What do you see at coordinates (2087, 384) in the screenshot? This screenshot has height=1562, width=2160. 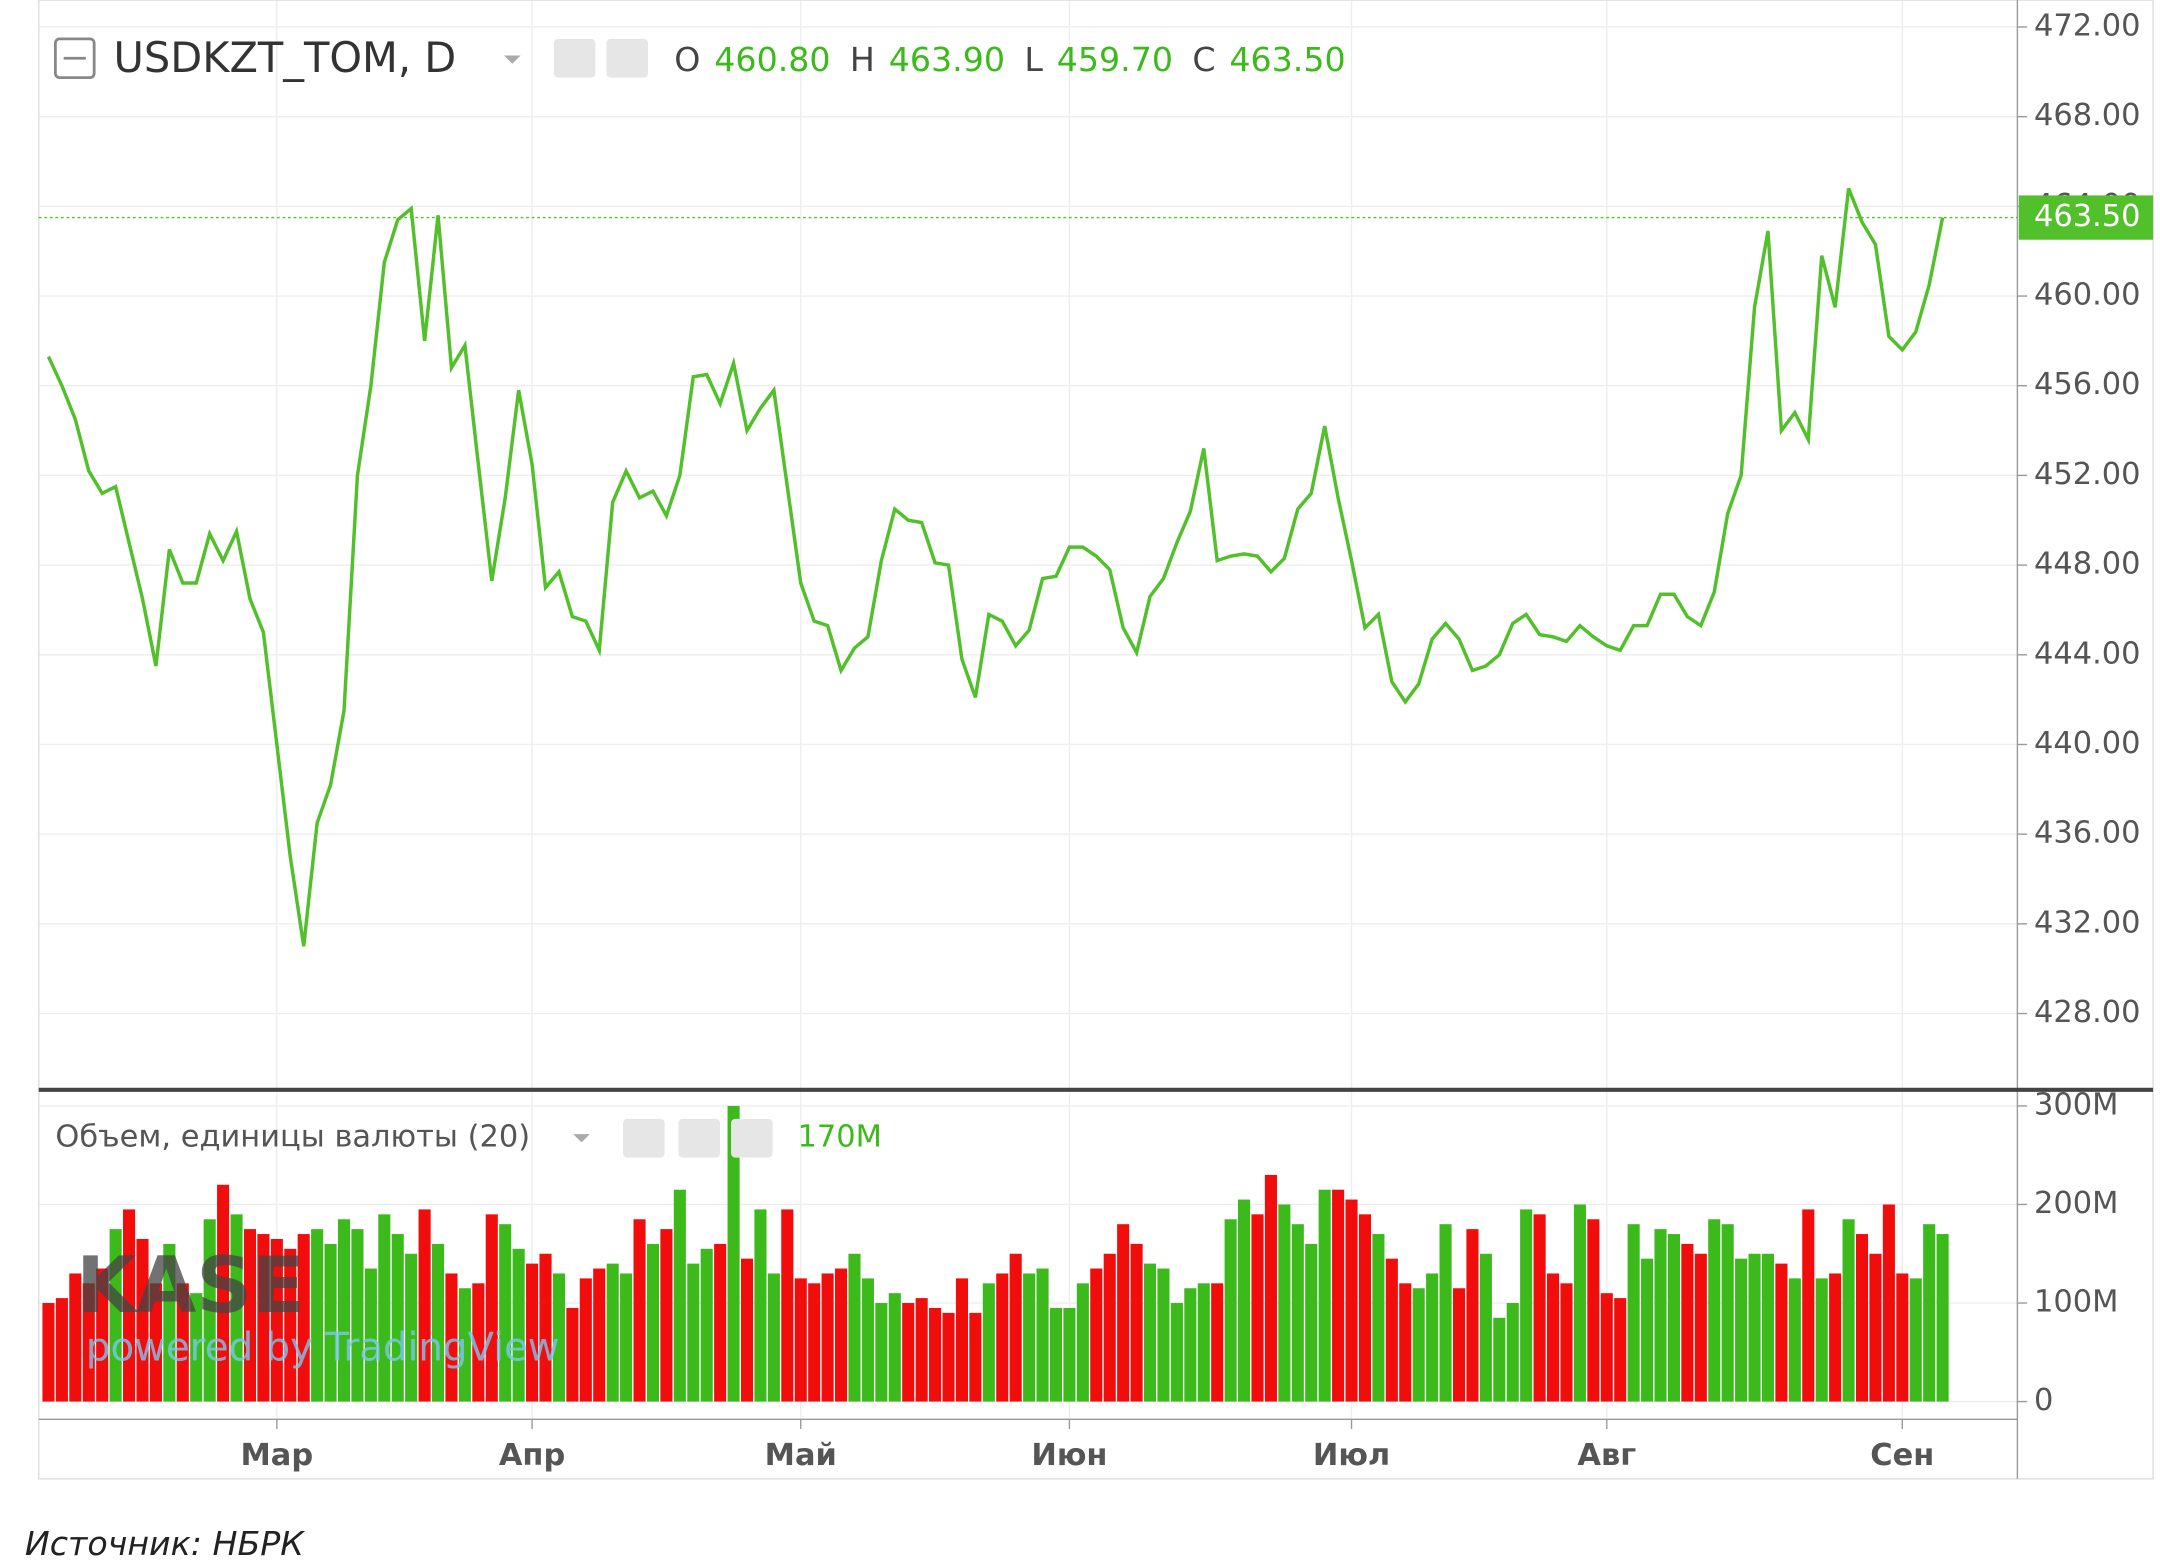 I see `y-tick-label: 456.00` at bounding box center [2087, 384].